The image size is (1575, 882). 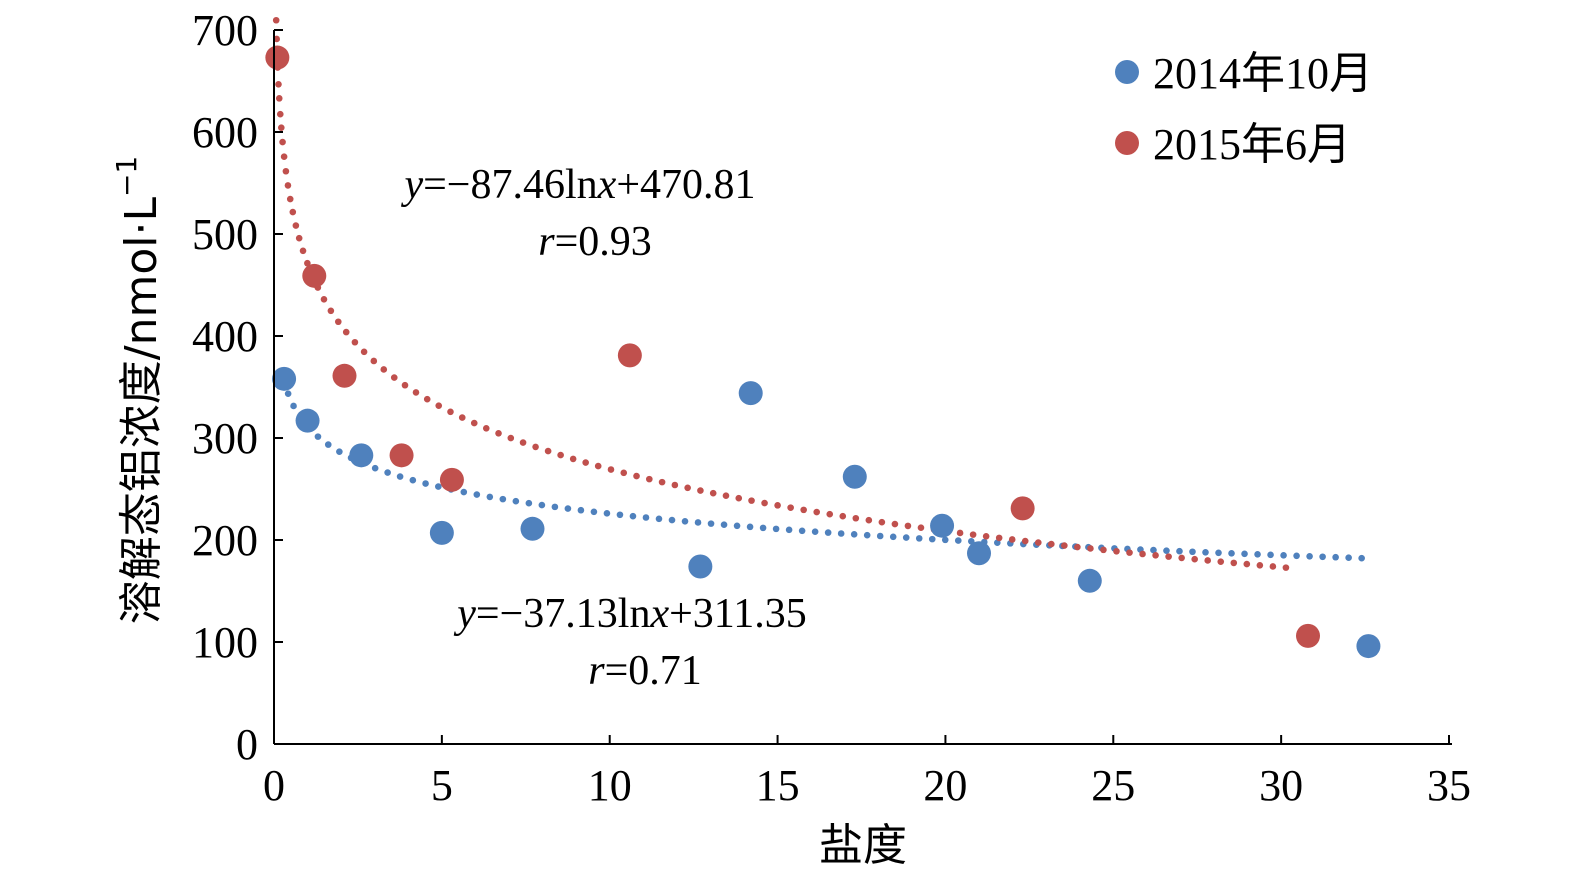 What do you see at coordinates (595, 242) in the screenshot?
I see `correlation-2015-06: r=0.93` at bounding box center [595, 242].